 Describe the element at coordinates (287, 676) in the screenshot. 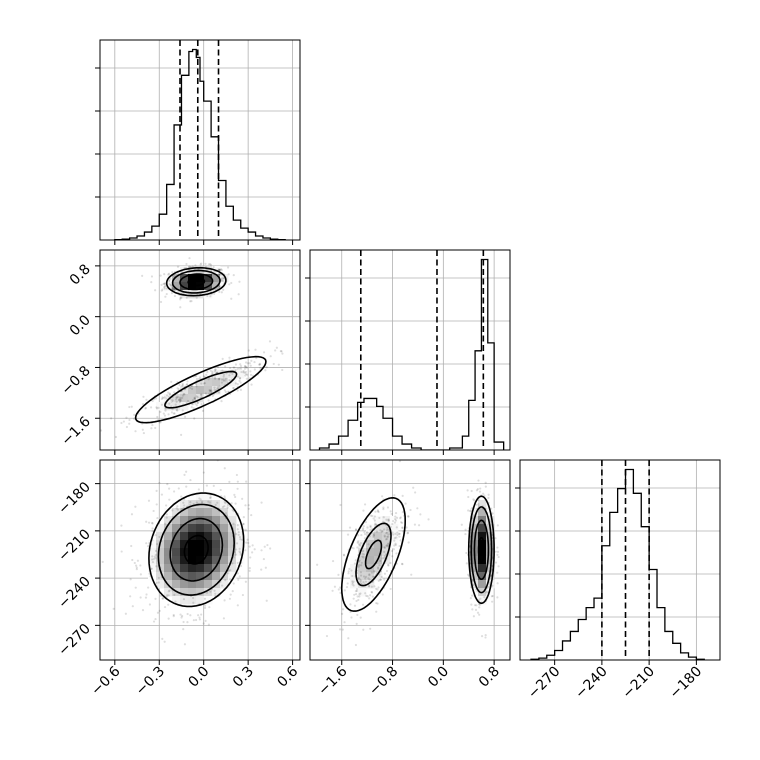

I see `joint-panel-0-2-xtick-label-4: 0.6` at that location.